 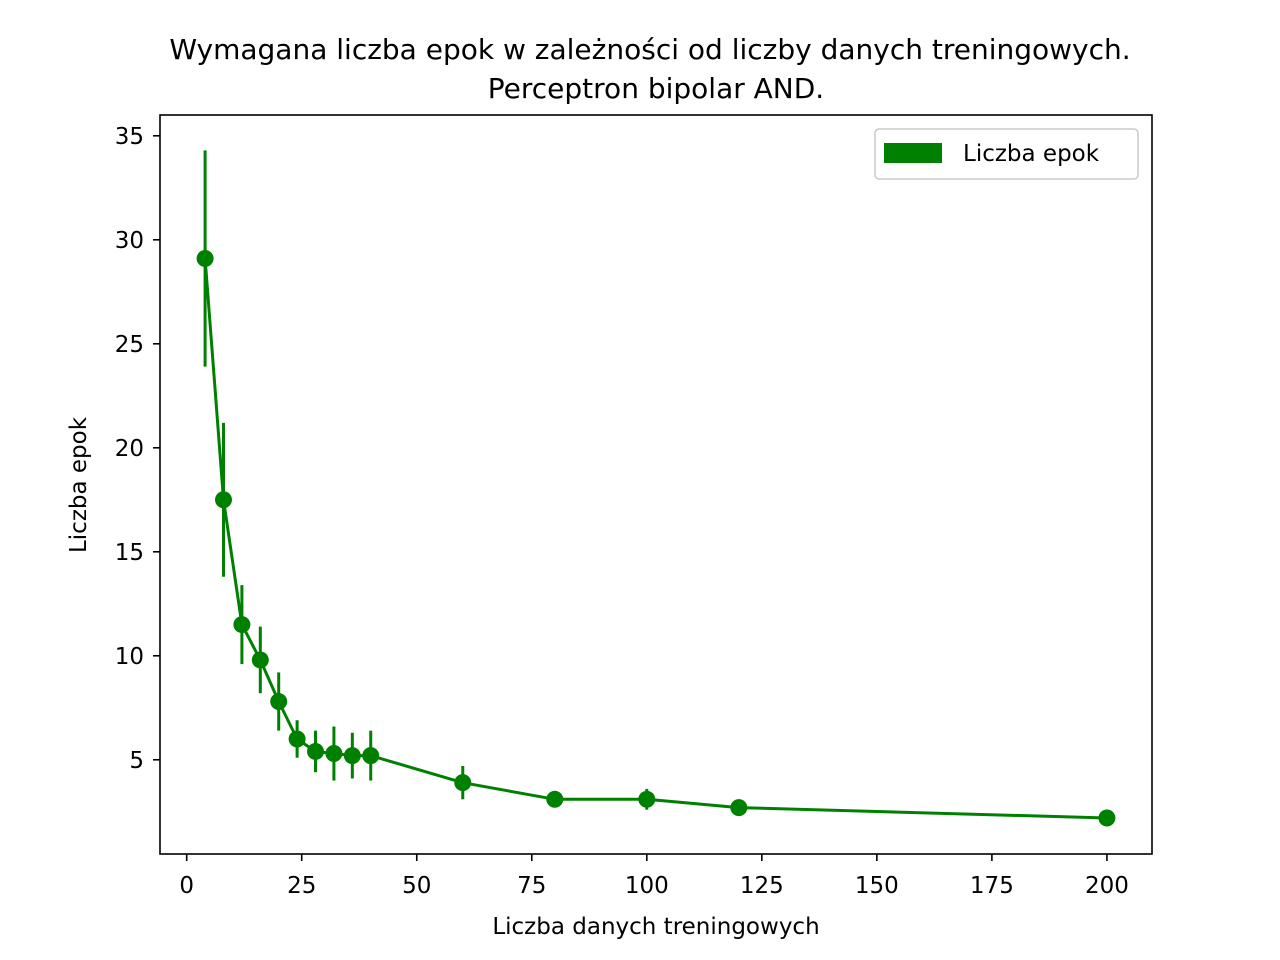 I want to click on x-axis-label: Liczba danych treningowych, so click(x=655, y=927).